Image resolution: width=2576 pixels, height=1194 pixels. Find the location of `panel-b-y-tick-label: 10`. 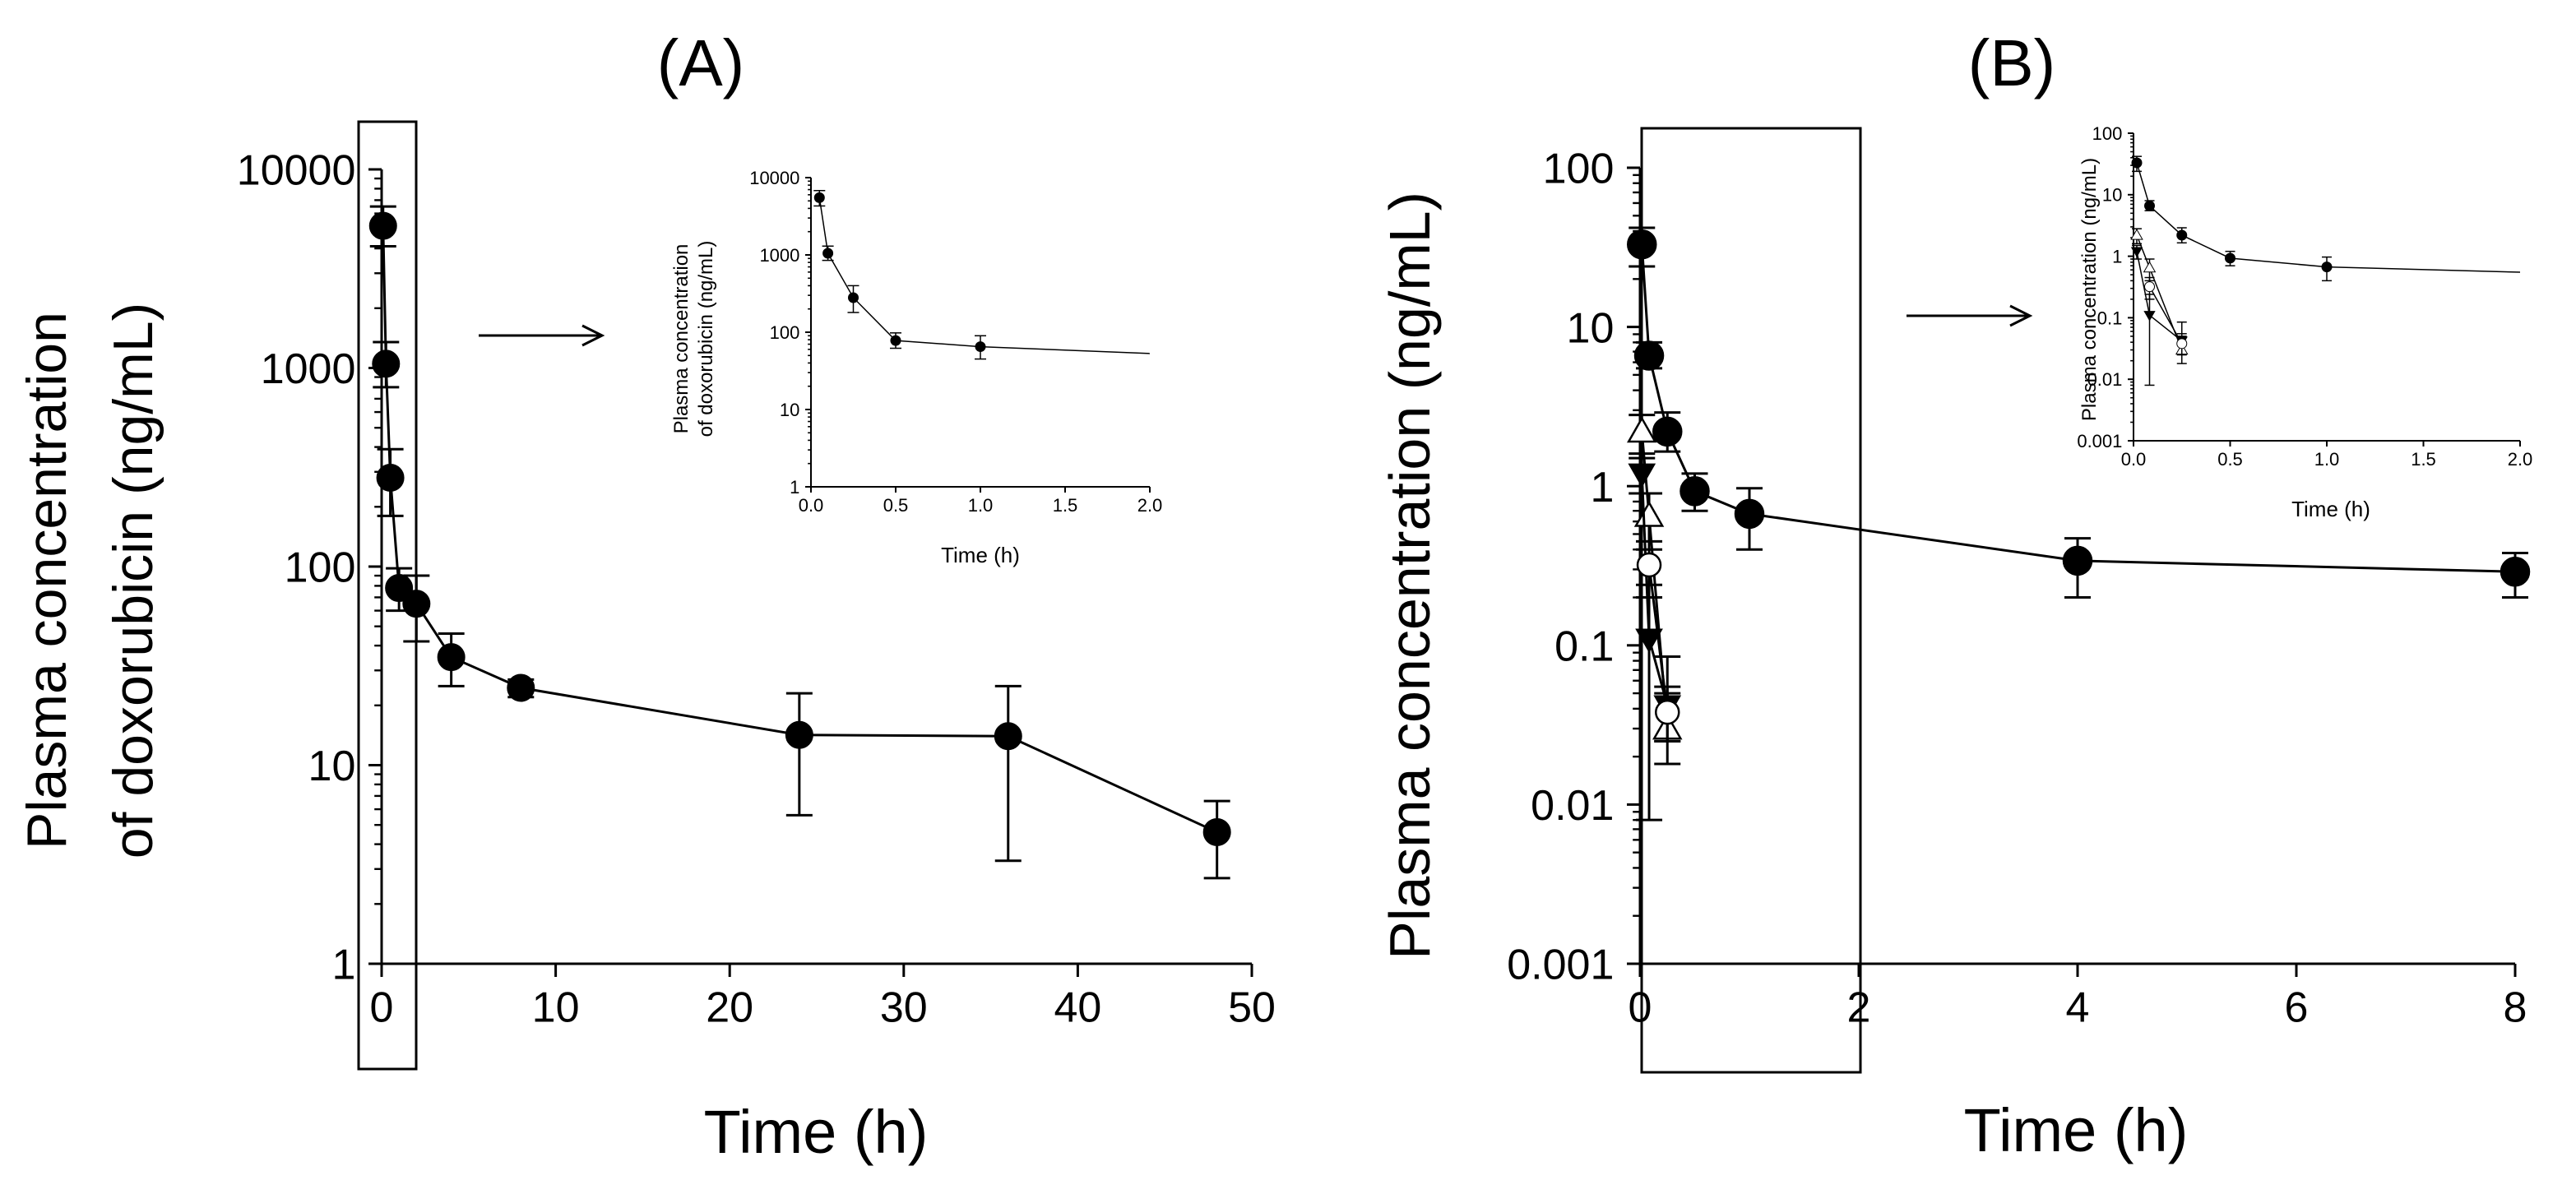

panel-b-y-tick-label: 10 is located at coordinates (1591, 328).